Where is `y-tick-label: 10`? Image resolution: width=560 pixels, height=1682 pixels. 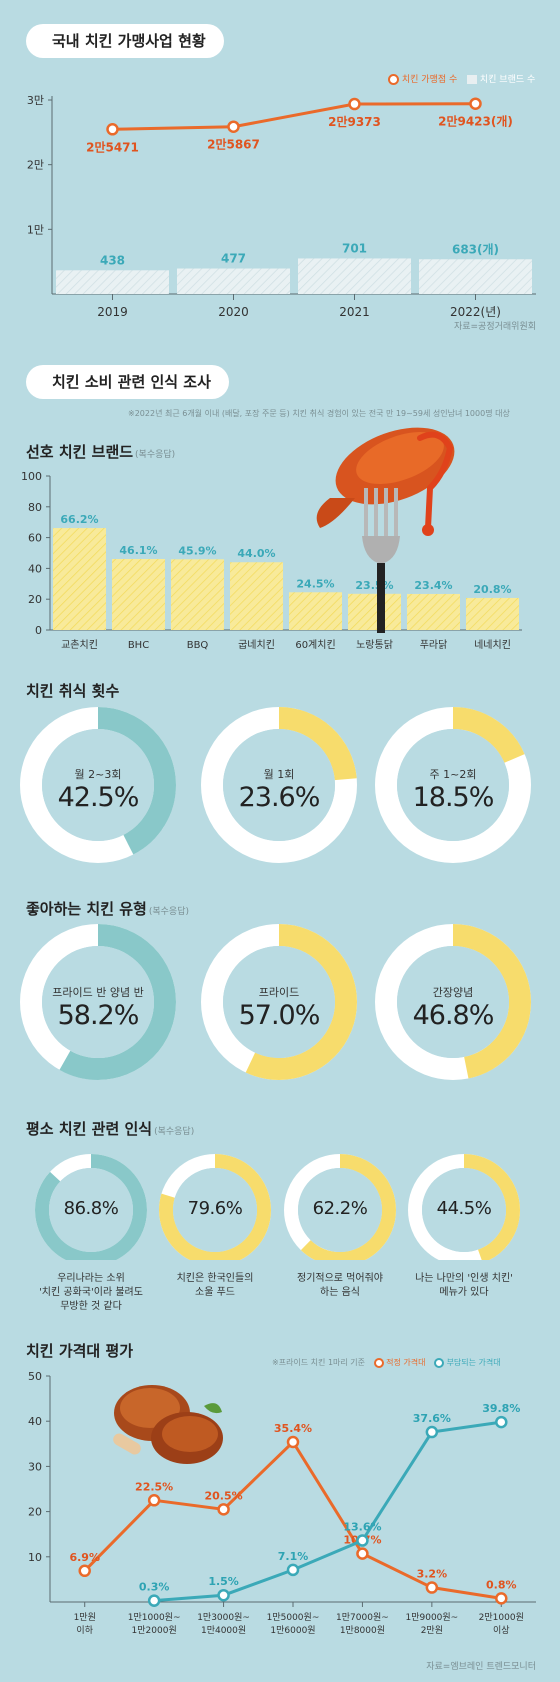
y-tick-label: 10 is located at coordinates (35, 1557).